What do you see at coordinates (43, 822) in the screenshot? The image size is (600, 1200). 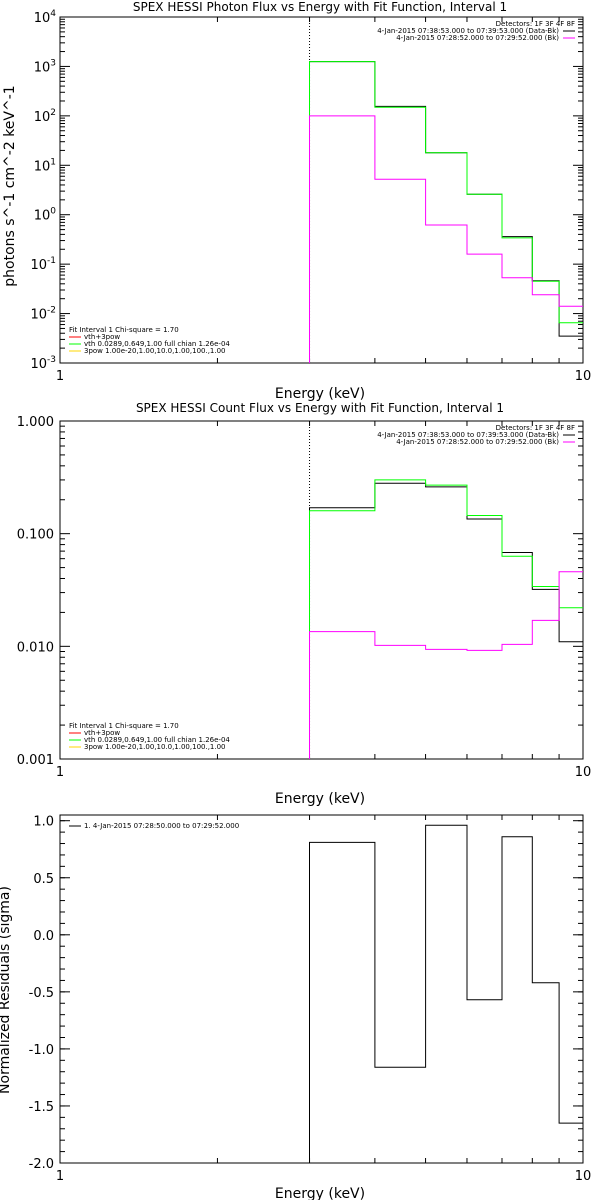 I see `y-tick-label: 1.0` at bounding box center [43, 822].